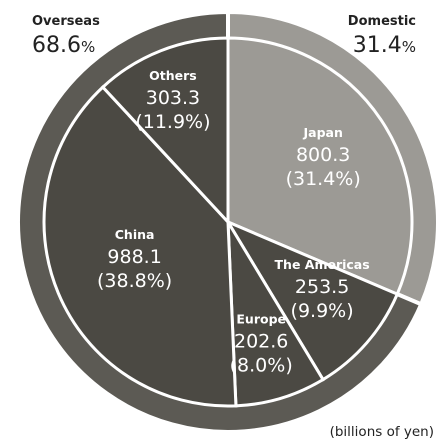 The height and width of the screenshot is (442, 437). I want to click on slice-label-japan-name: Japan, so click(322, 132).